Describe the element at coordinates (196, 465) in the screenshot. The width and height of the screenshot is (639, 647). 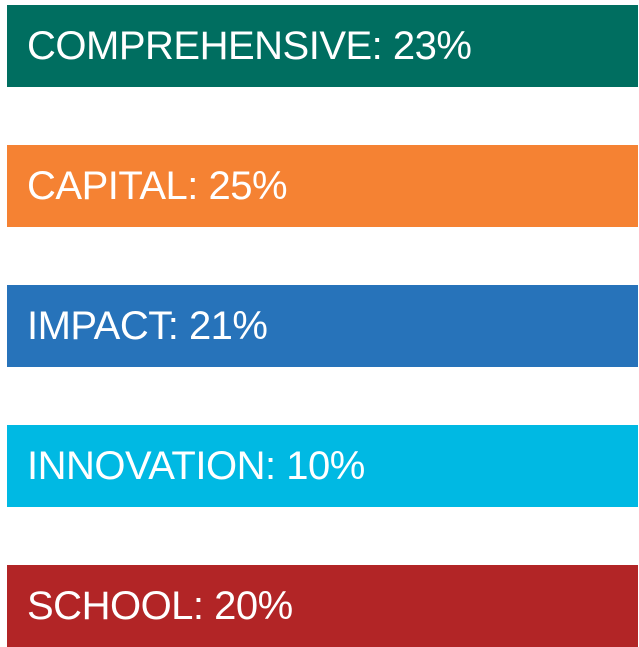
I see `bar-label: INNOVATION: 10%` at that location.